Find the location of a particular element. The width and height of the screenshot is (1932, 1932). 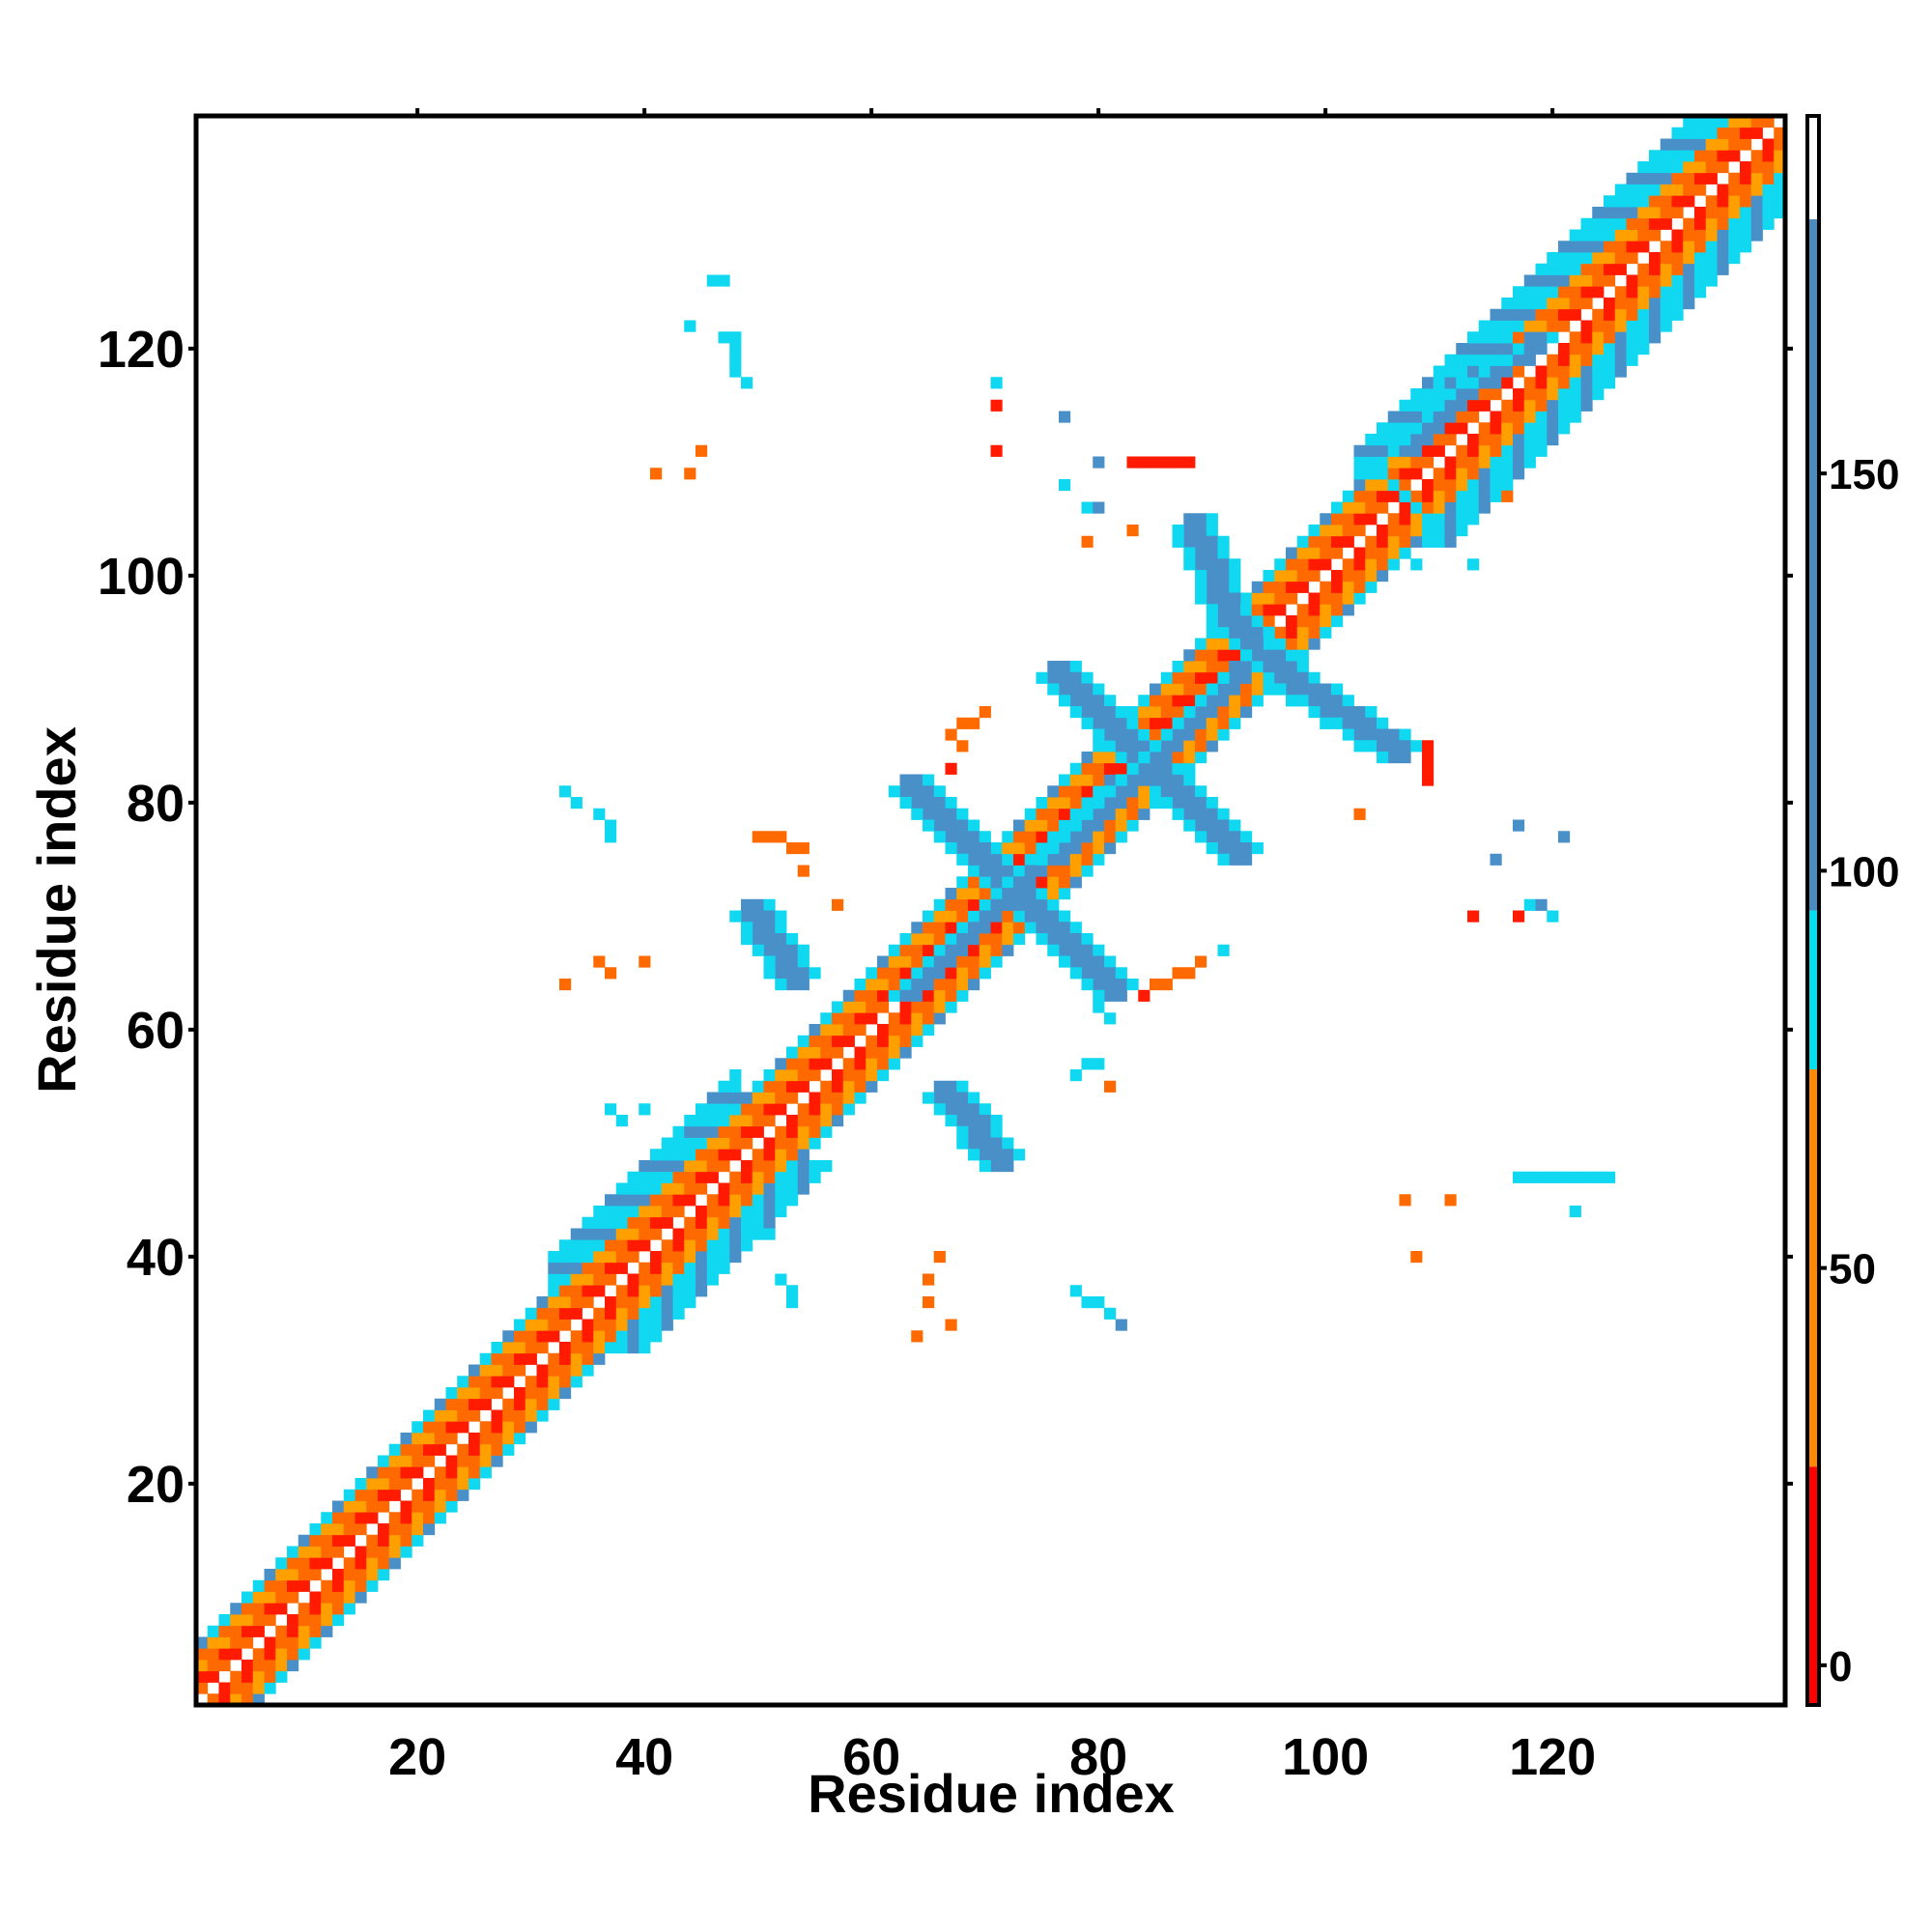

colorbar-band is located at coordinates (1813, 1585).